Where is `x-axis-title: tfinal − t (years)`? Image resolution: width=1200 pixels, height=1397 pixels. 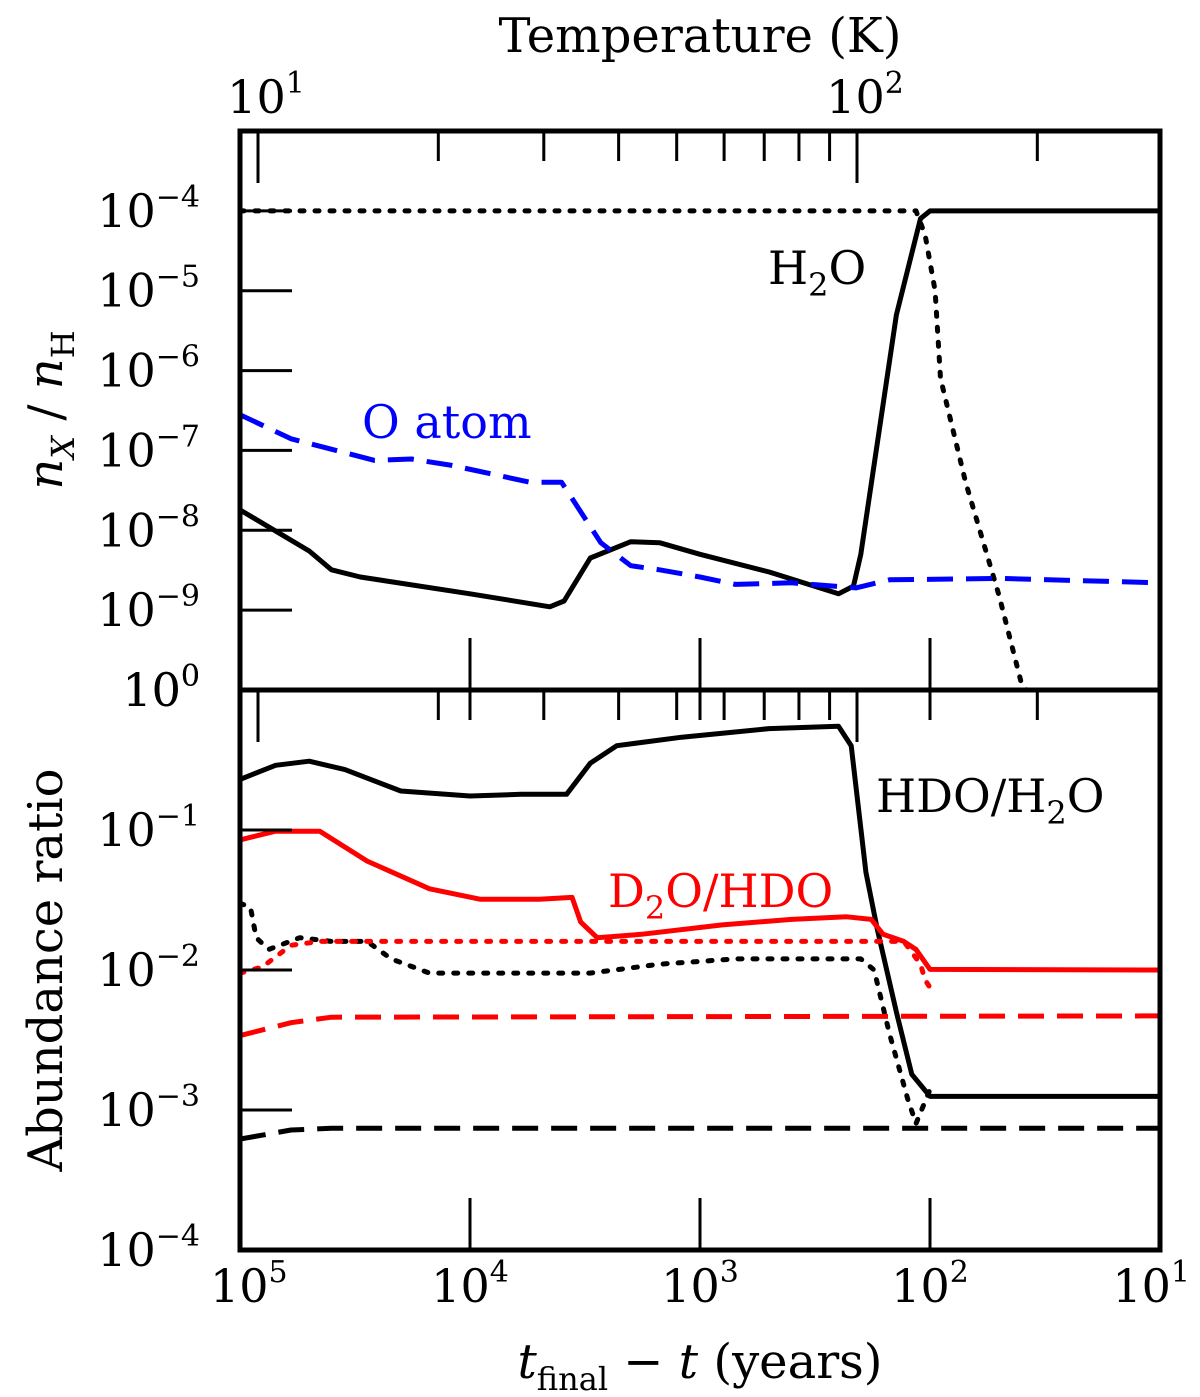 x-axis-title: tfinal − t (years) is located at coordinates (699, 1363).